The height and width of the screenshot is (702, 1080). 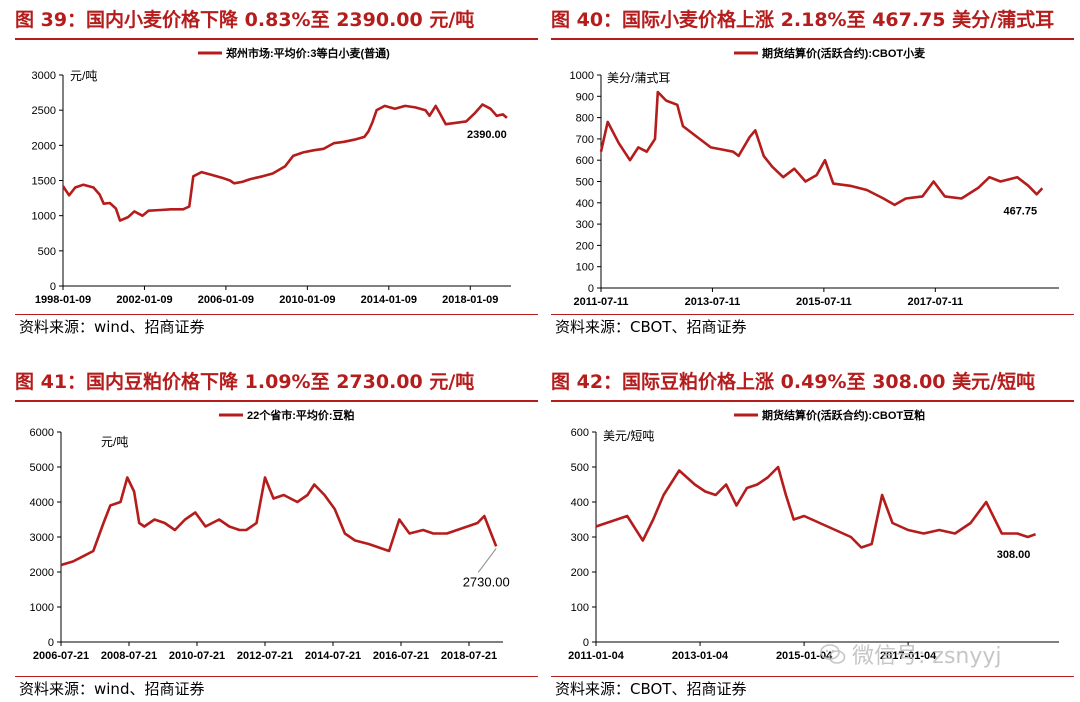 What do you see at coordinates (129, 656) in the screenshot?
I see `x-tick-label: 2008-07-21` at bounding box center [129, 656].